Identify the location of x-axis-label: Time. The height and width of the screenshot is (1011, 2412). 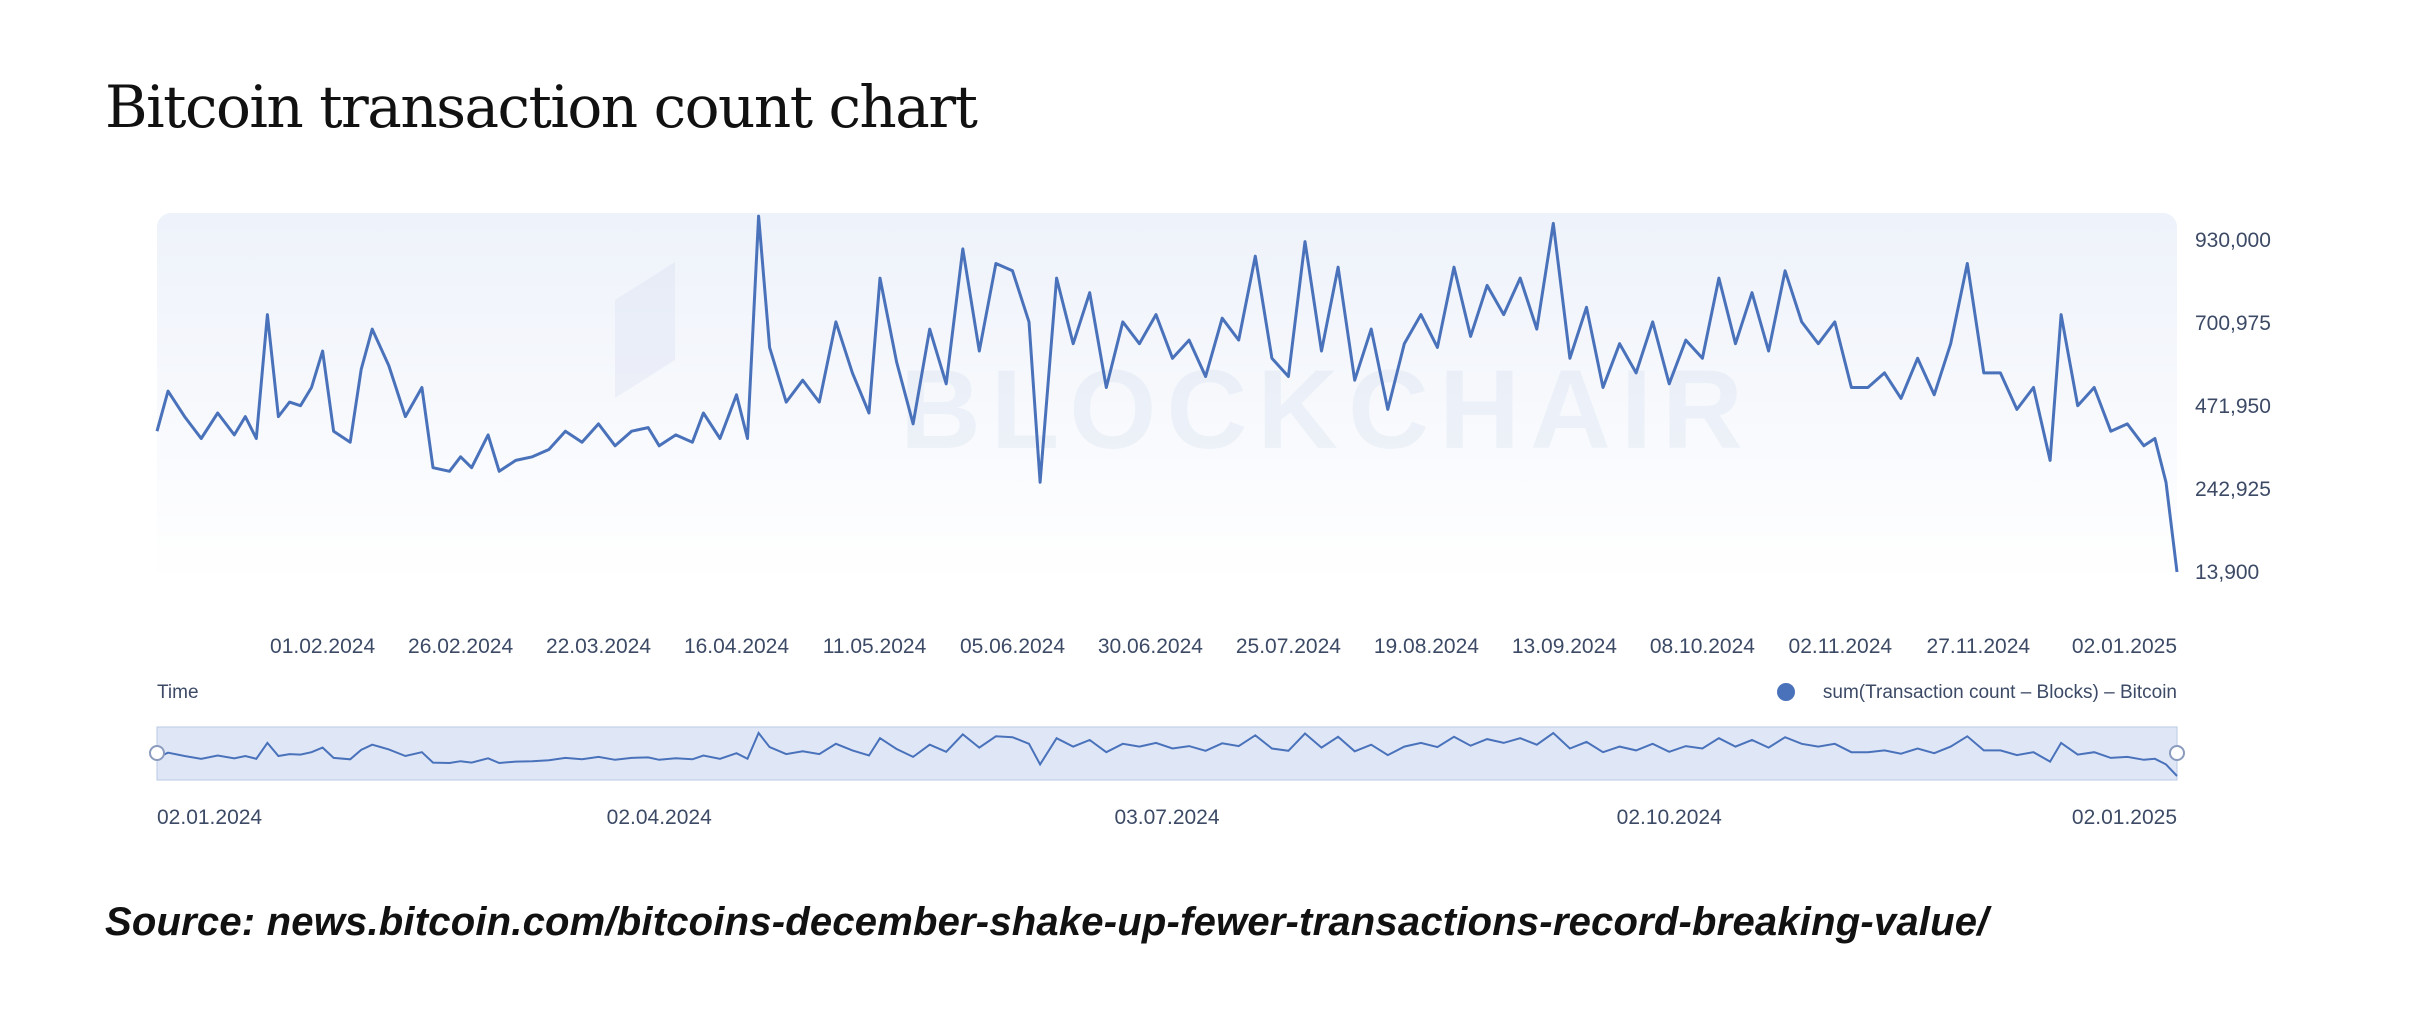
(178, 692).